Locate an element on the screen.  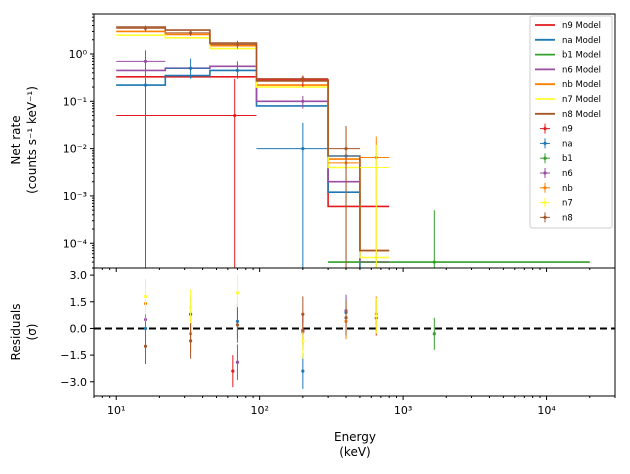
legend-entry-n7-model: n7 Model is located at coordinates (568, 100).